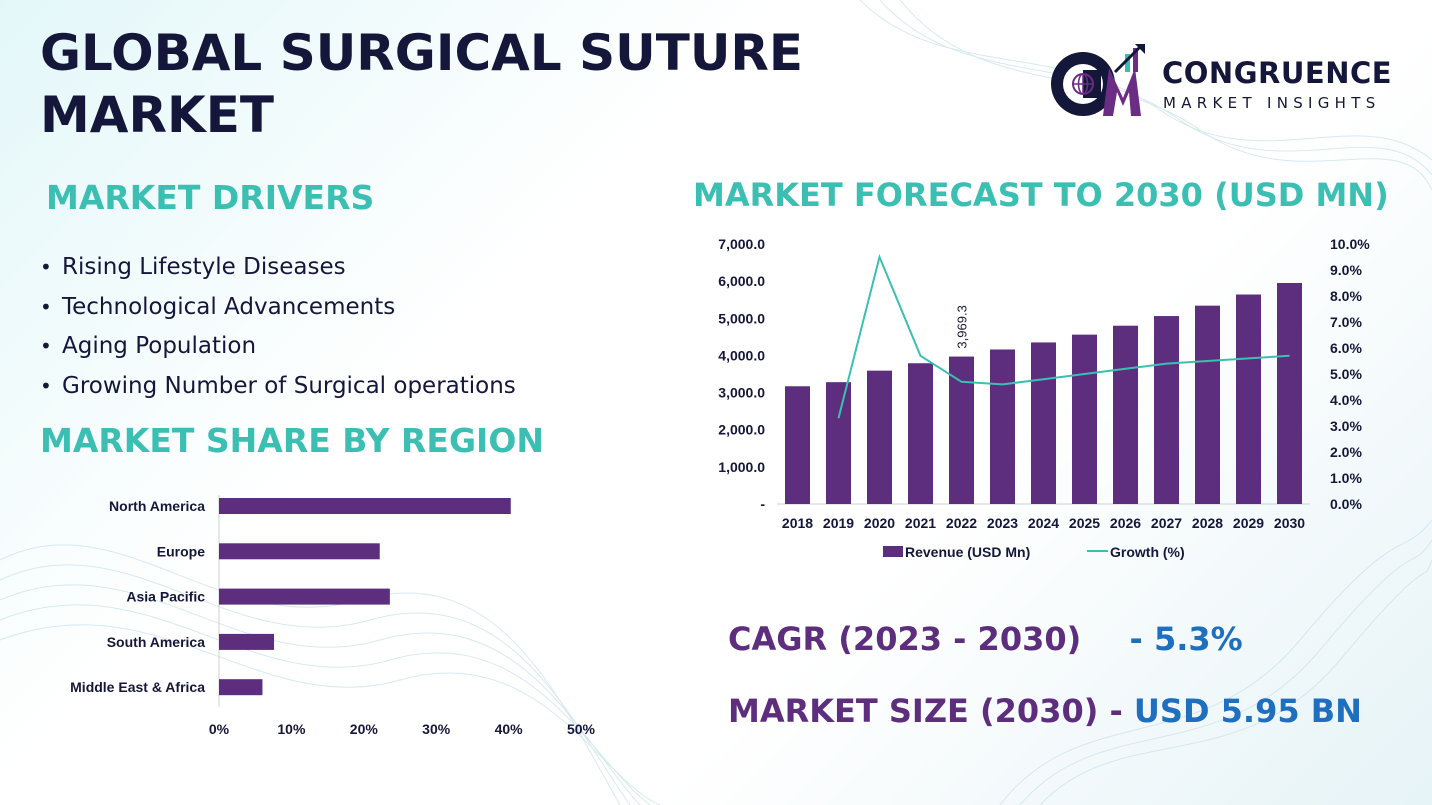 The height and width of the screenshot is (805, 1432). I want to click on list-item: • Growing Number of Surgical operations, so click(278, 387).